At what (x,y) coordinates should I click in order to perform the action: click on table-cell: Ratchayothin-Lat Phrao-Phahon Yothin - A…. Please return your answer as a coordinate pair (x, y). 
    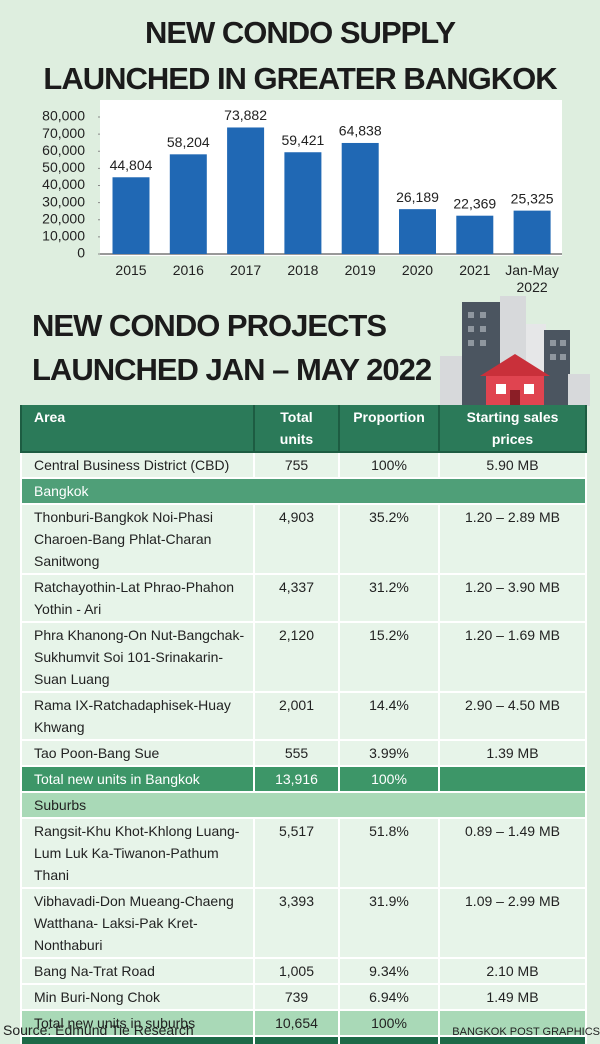
    Looking at the image, I should click on (137, 598).